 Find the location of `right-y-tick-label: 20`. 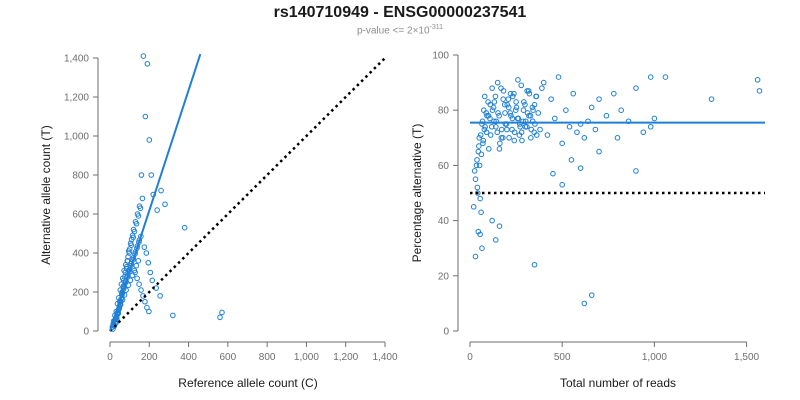

right-y-tick-label: 20 is located at coordinates (444, 276).